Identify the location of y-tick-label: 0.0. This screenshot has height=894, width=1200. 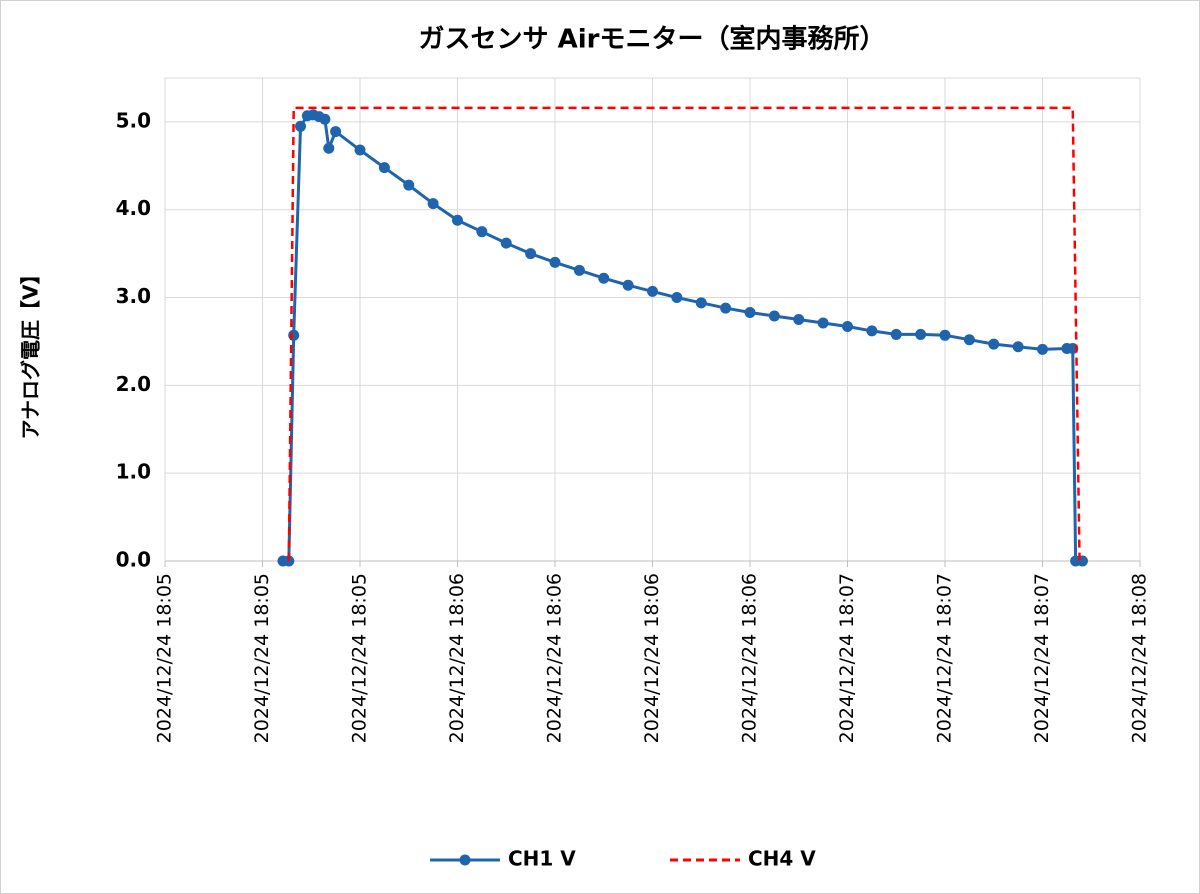
(133, 560).